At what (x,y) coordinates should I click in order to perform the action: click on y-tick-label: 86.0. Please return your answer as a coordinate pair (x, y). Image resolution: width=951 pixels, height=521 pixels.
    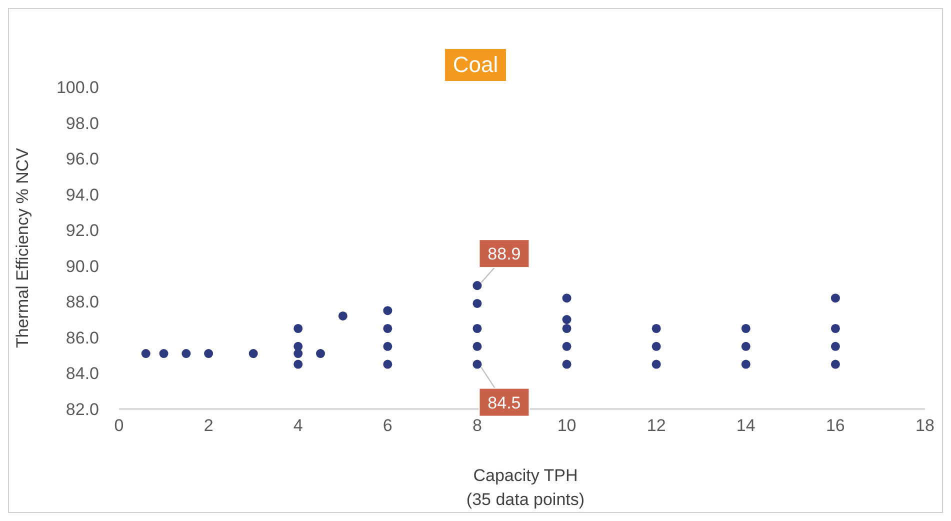
    Looking at the image, I should click on (82, 338).